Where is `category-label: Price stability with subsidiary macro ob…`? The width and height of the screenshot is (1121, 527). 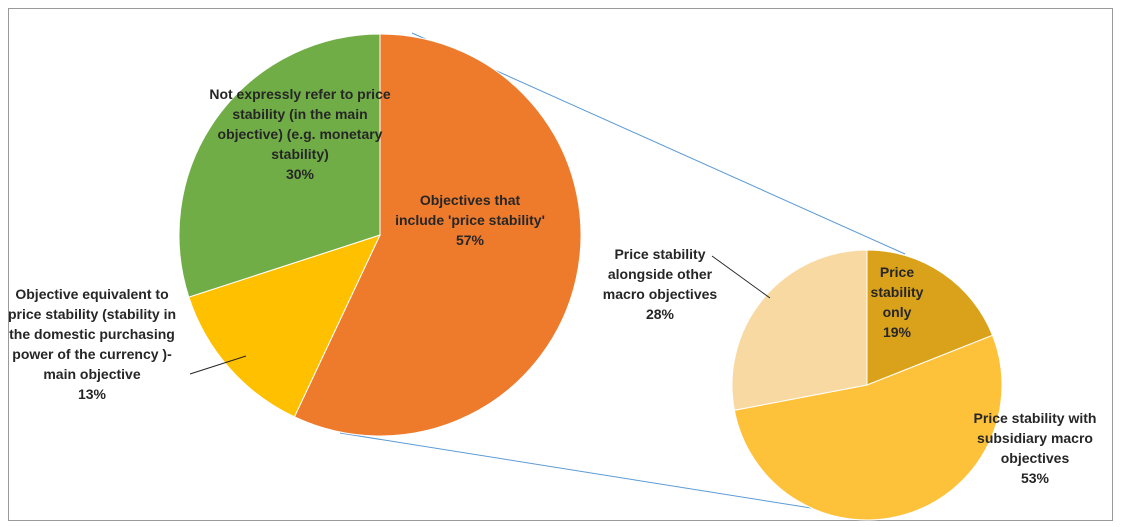
category-label: Price stability with subsidiary macro ob… is located at coordinates (1035, 438).